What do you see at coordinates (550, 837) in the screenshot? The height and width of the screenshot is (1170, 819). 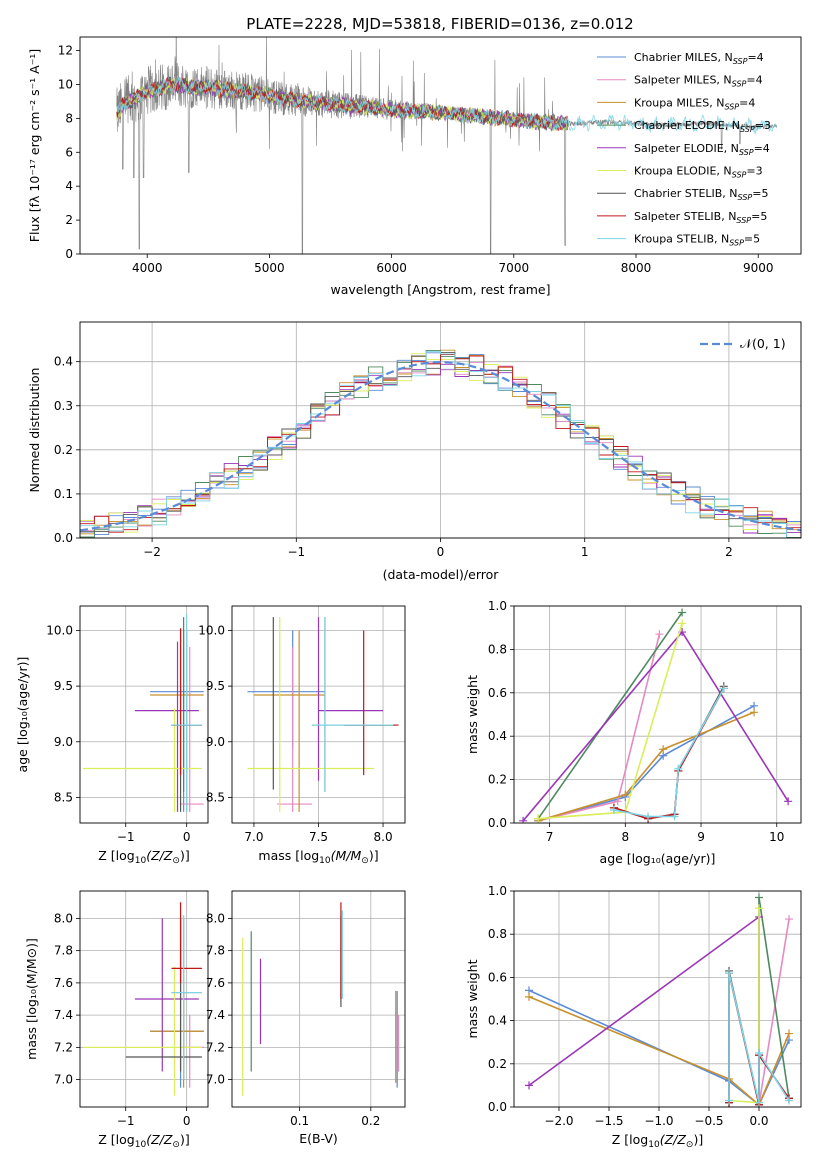 I see `x-tick-label: 7` at bounding box center [550, 837].